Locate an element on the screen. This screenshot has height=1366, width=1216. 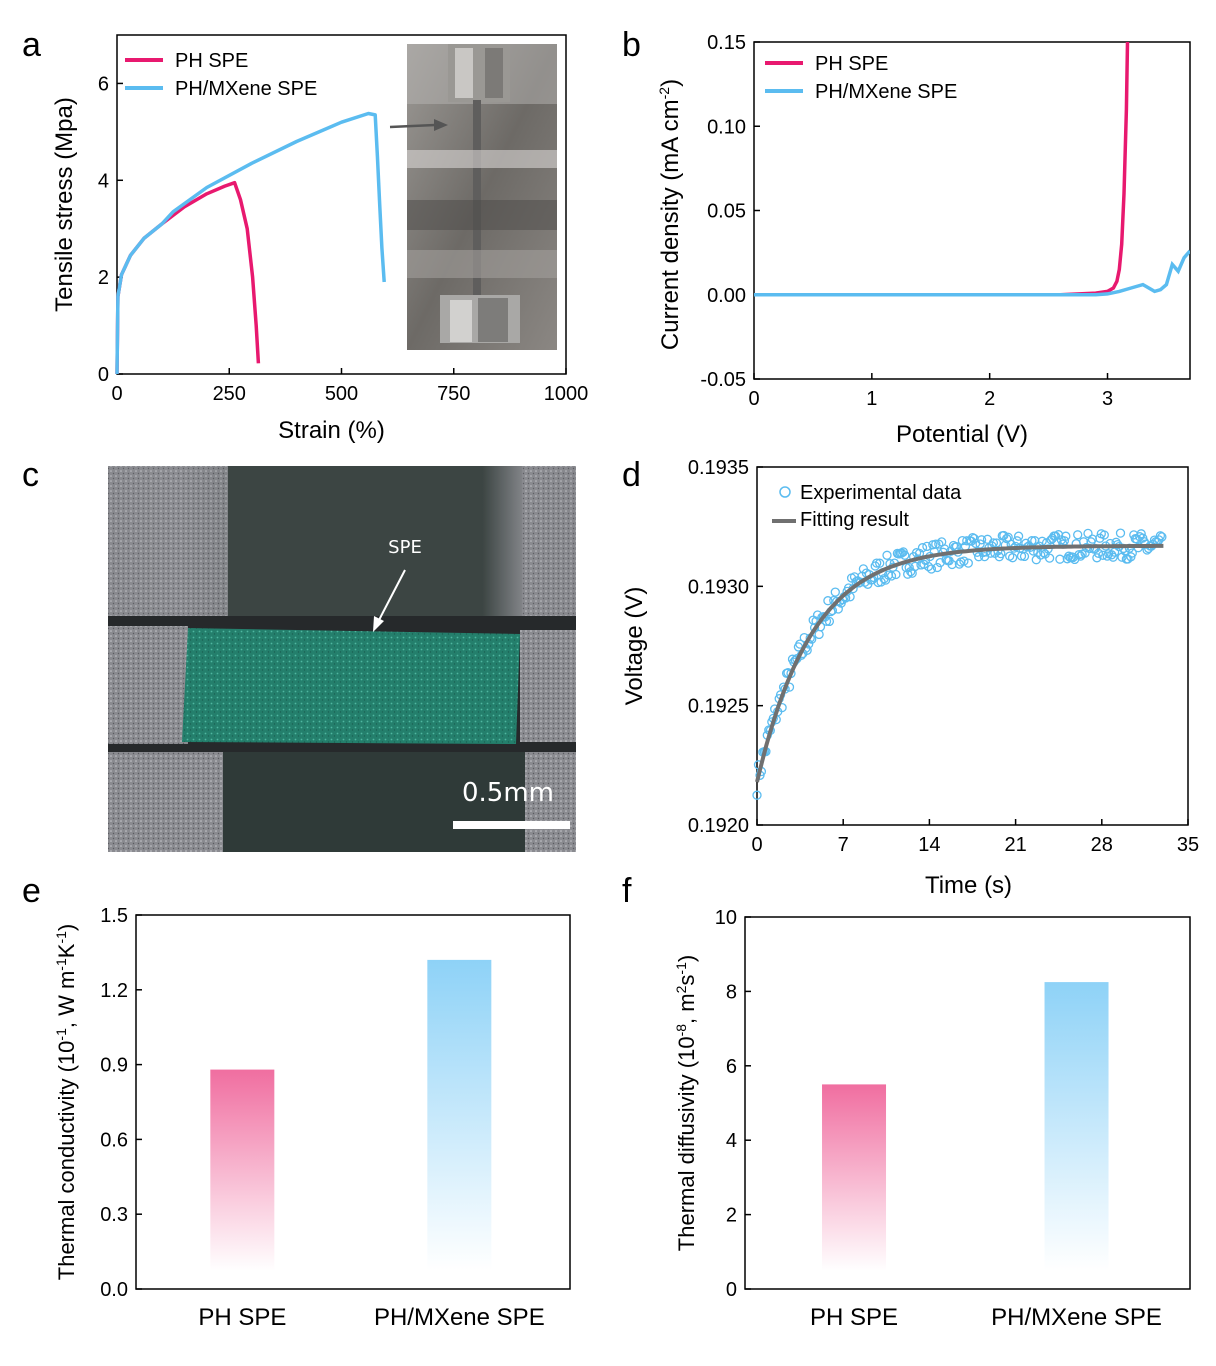
x-tick-label: 0 is located at coordinates (756, 845).